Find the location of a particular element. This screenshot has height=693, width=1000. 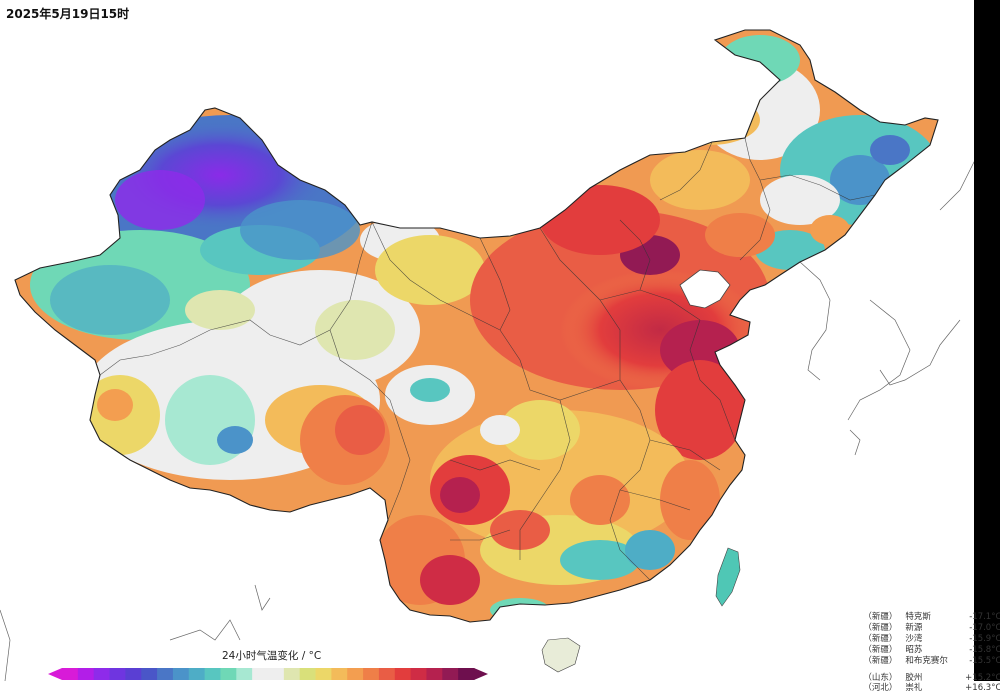

station-row-fall-2: （新疆） 新源 -17.0°C is located at coordinates (929, 622).